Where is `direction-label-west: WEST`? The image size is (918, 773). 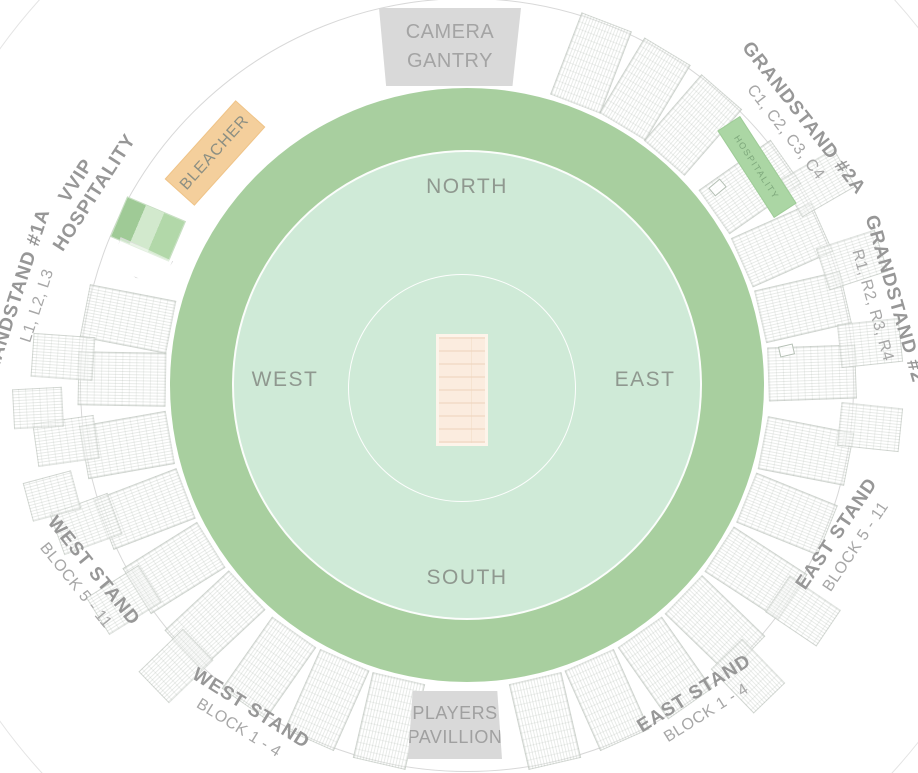 direction-label-west: WEST is located at coordinates (285, 379).